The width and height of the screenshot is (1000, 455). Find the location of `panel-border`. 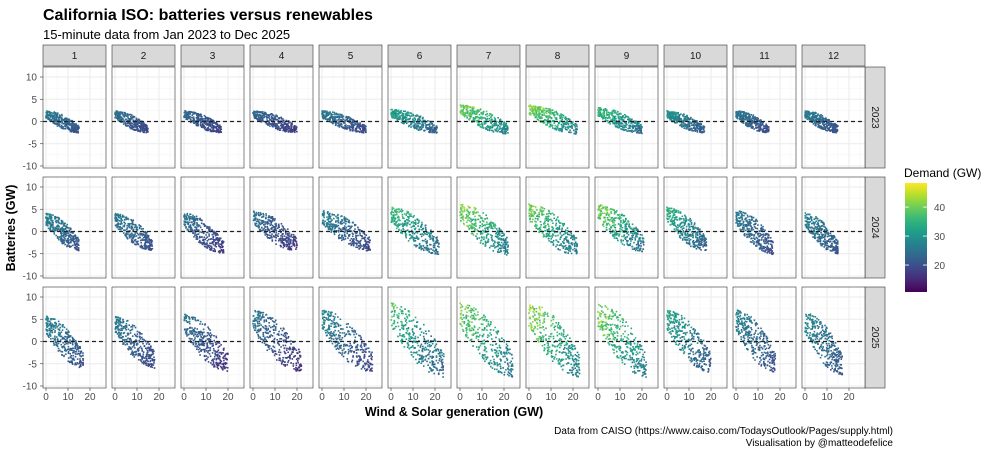

panel-border is located at coordinates (488, 117).